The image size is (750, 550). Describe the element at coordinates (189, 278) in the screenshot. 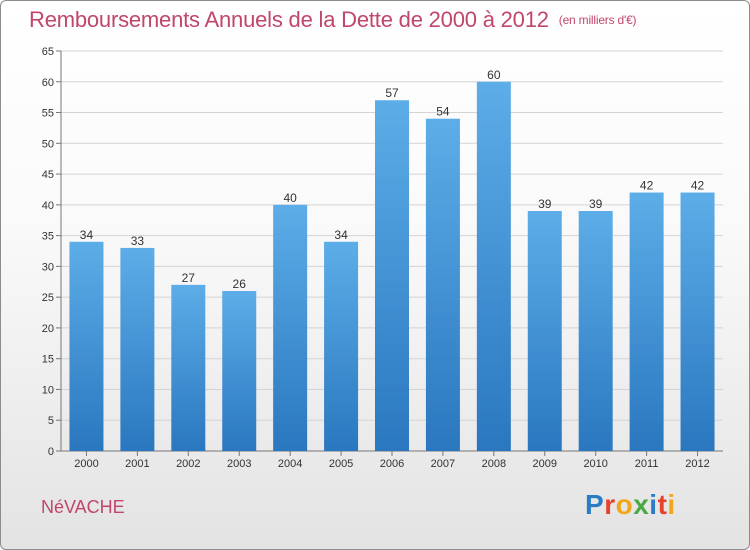

I see `data-label-2002: 27` at that location.